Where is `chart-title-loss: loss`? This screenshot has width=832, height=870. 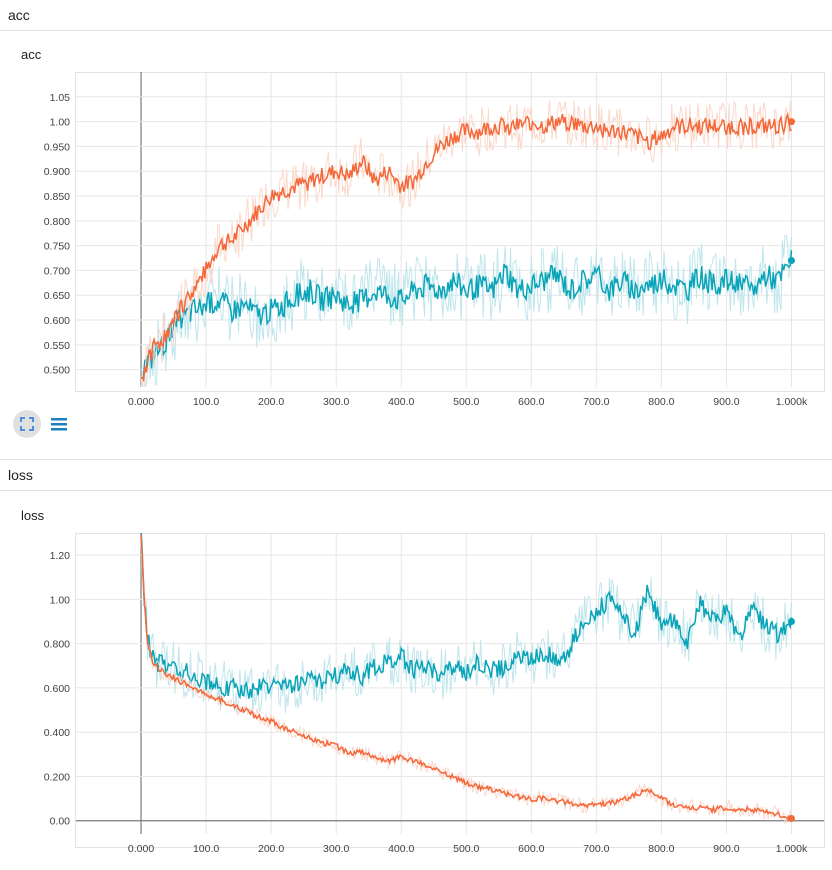
chart-title-loss: loss is located at coordinates (33, 515).